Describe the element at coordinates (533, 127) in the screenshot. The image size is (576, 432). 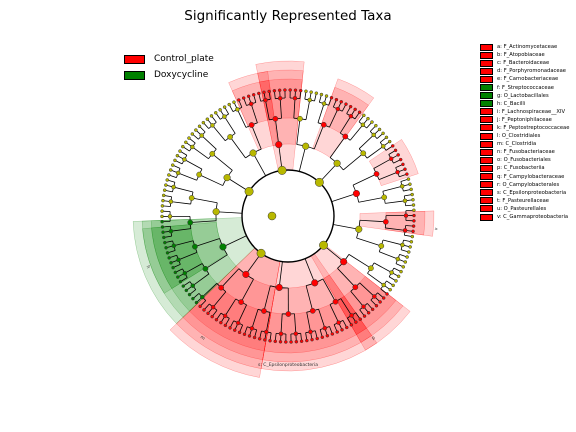
I see `taxa-key-label: k: F_Peptostreptococcaceae` at that location.